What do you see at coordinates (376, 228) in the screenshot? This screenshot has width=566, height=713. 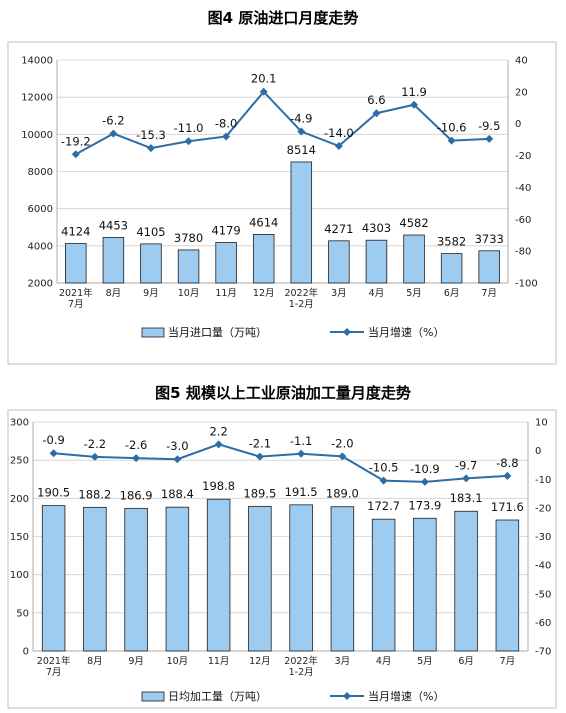 I see `chart4-bar-label: 4303` at bounding box center [376, 228].